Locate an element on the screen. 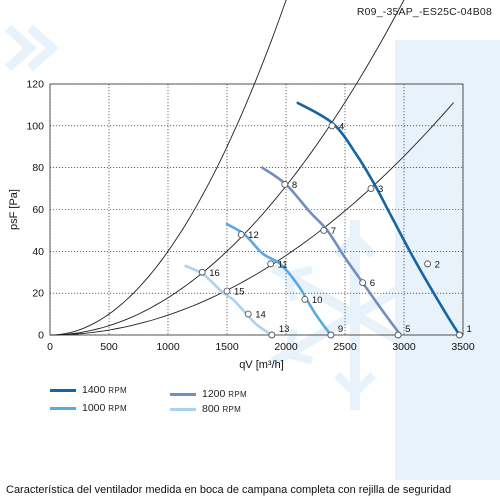  x-tick-label: 3000 is located at coordinates (404, 347).